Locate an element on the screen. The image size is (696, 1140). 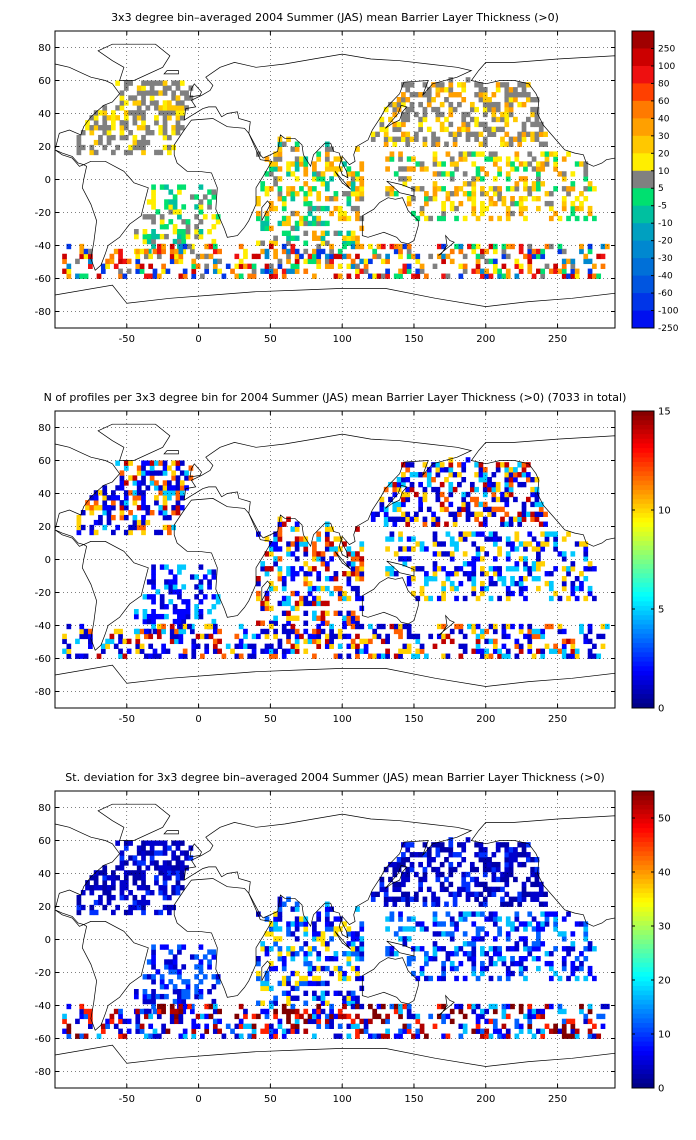
y-tick-label: -20 is located at coordinates (43, 593).